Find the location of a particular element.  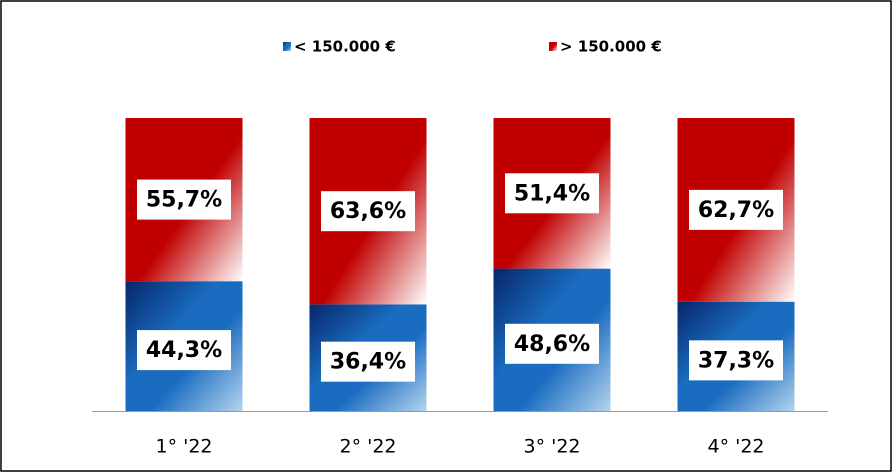

x-tick-label: 3° '22 is located at coordinates (551, 447).